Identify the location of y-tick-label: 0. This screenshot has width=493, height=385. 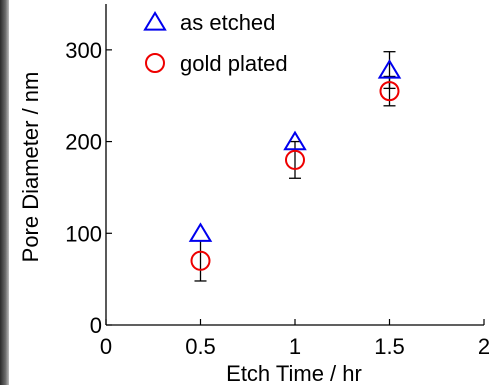
(96, 325).